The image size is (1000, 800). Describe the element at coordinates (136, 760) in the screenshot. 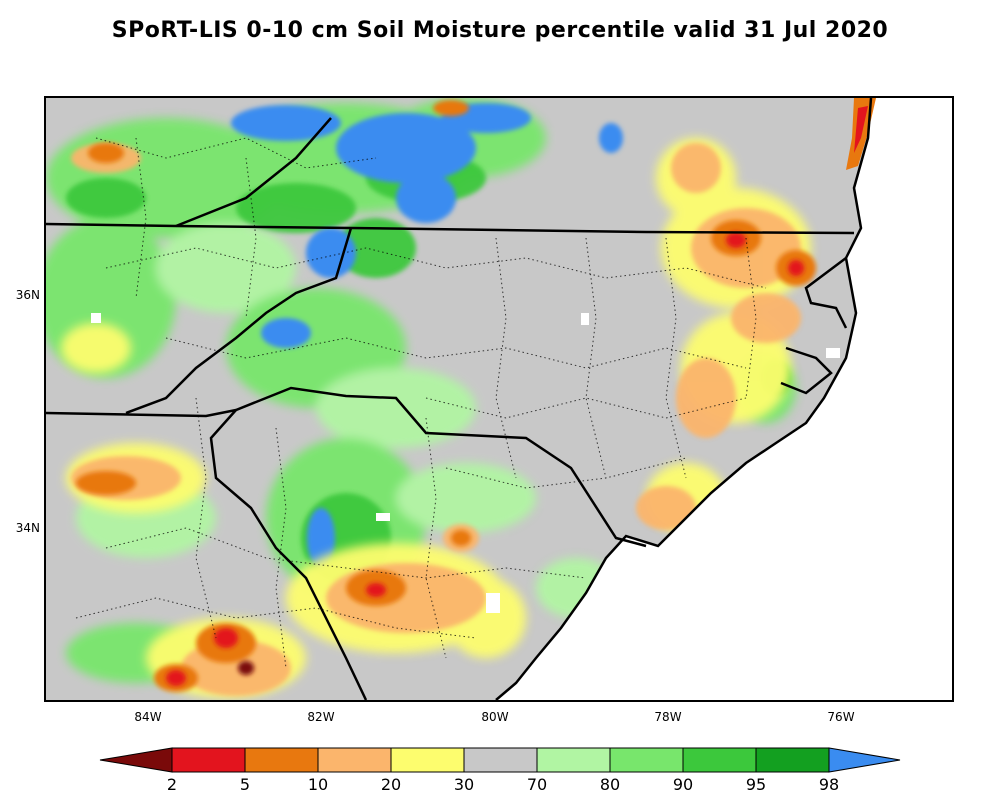

I see `colorbar-under-arrow` at that location.